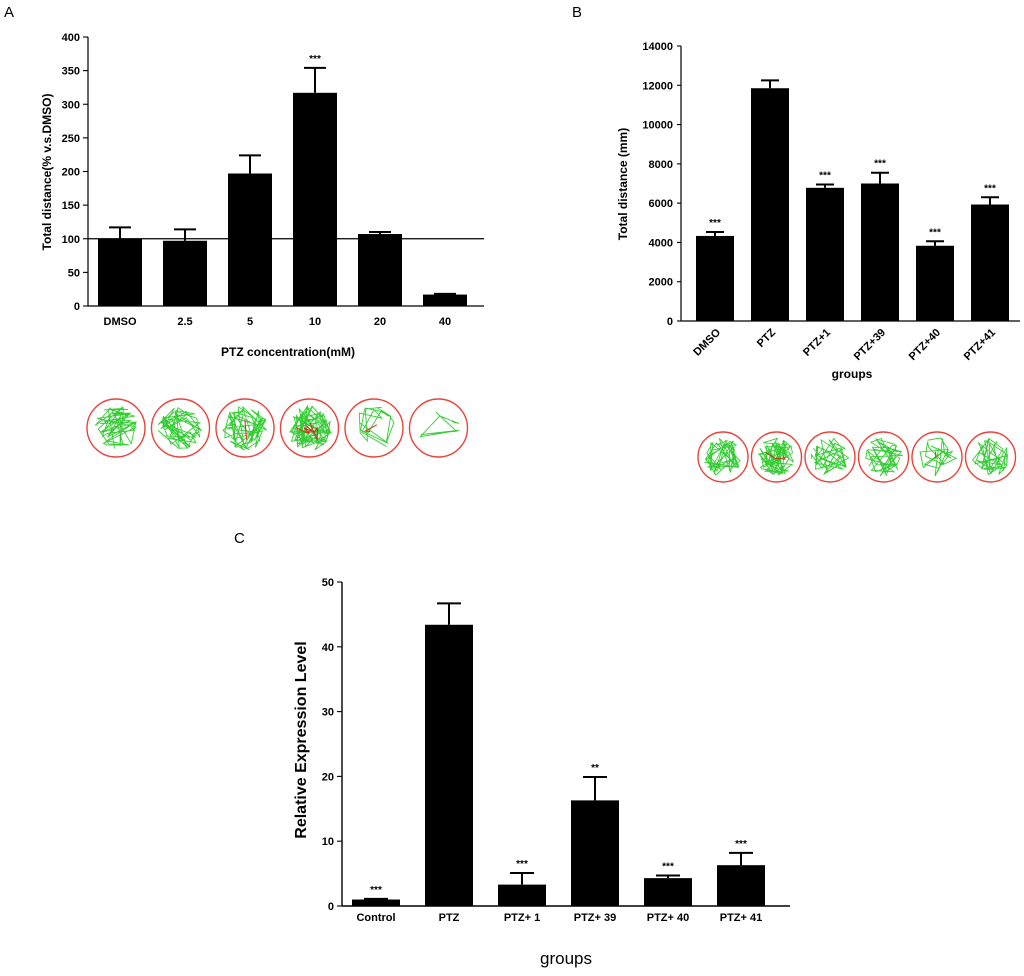 Image resolution: width=1024 pixels, height=976 pixels. I want to click on panel-c-bars, so click(558, 754).